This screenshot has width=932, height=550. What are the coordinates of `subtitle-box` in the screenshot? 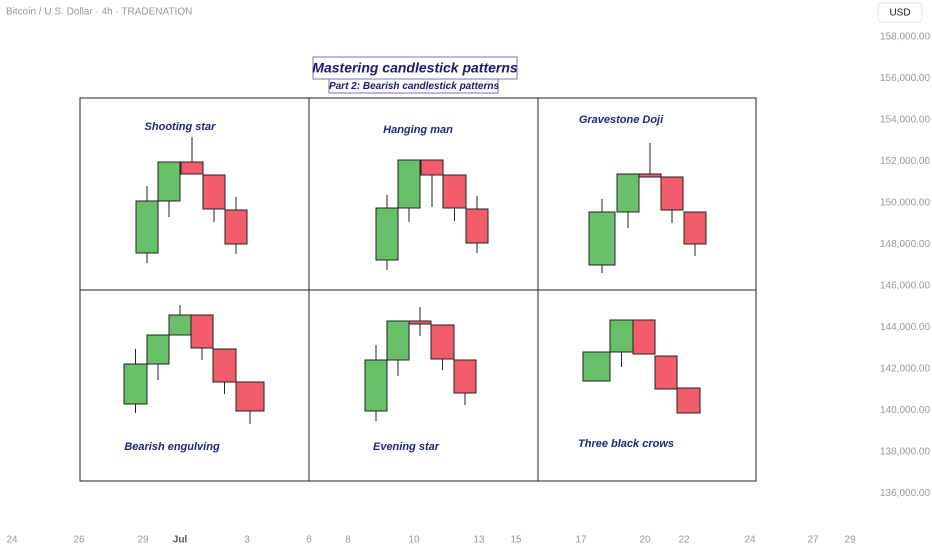 It's located at (413, 86).